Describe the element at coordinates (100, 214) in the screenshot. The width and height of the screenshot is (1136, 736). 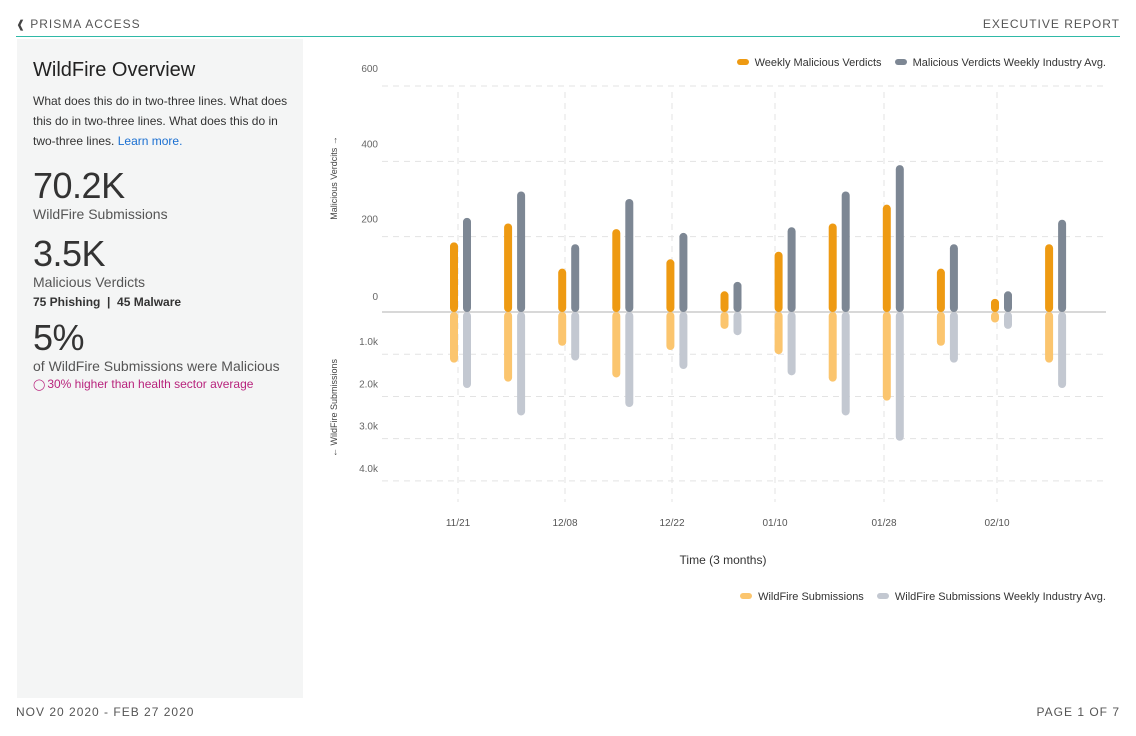
I see `metric-label: WildFire Submissions` at that location.